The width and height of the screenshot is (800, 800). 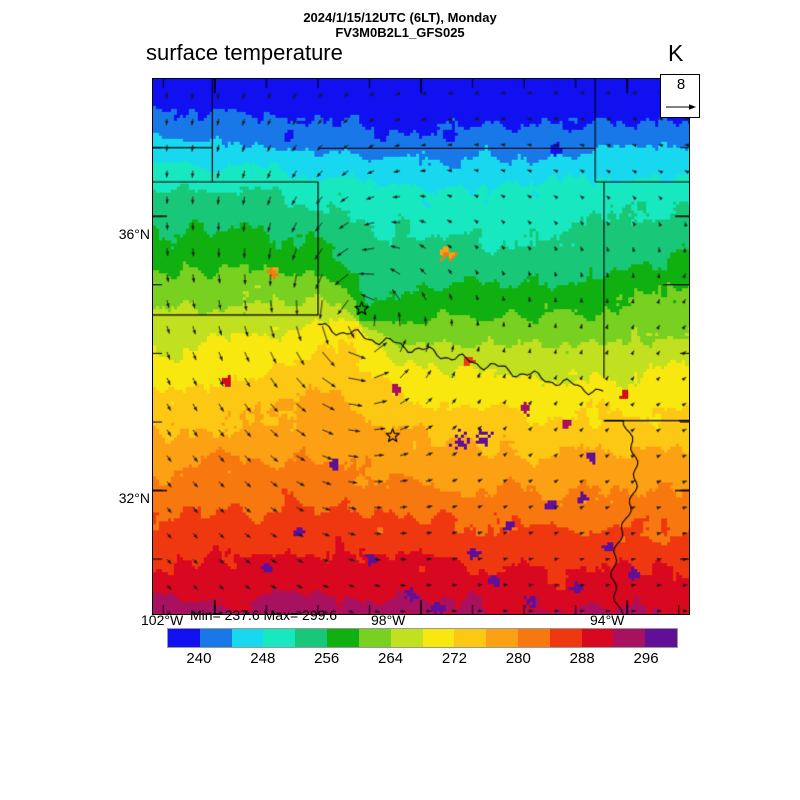 I want to click on vector-key-value: 8, so click(x=681, y=84).